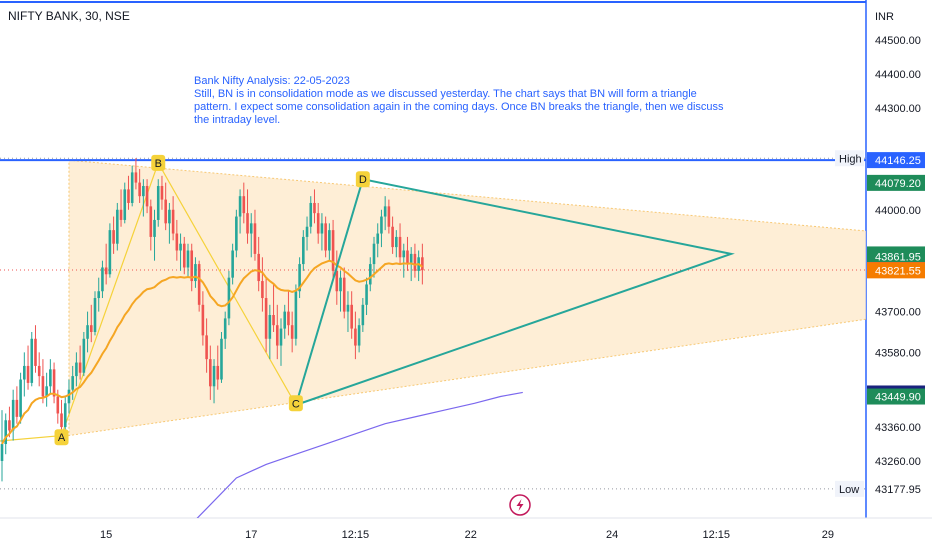  What do you see at coordinates (356, 535) in the screenshot?
I see `time-axis-label: 12:15` at bounding box center [356, 535].